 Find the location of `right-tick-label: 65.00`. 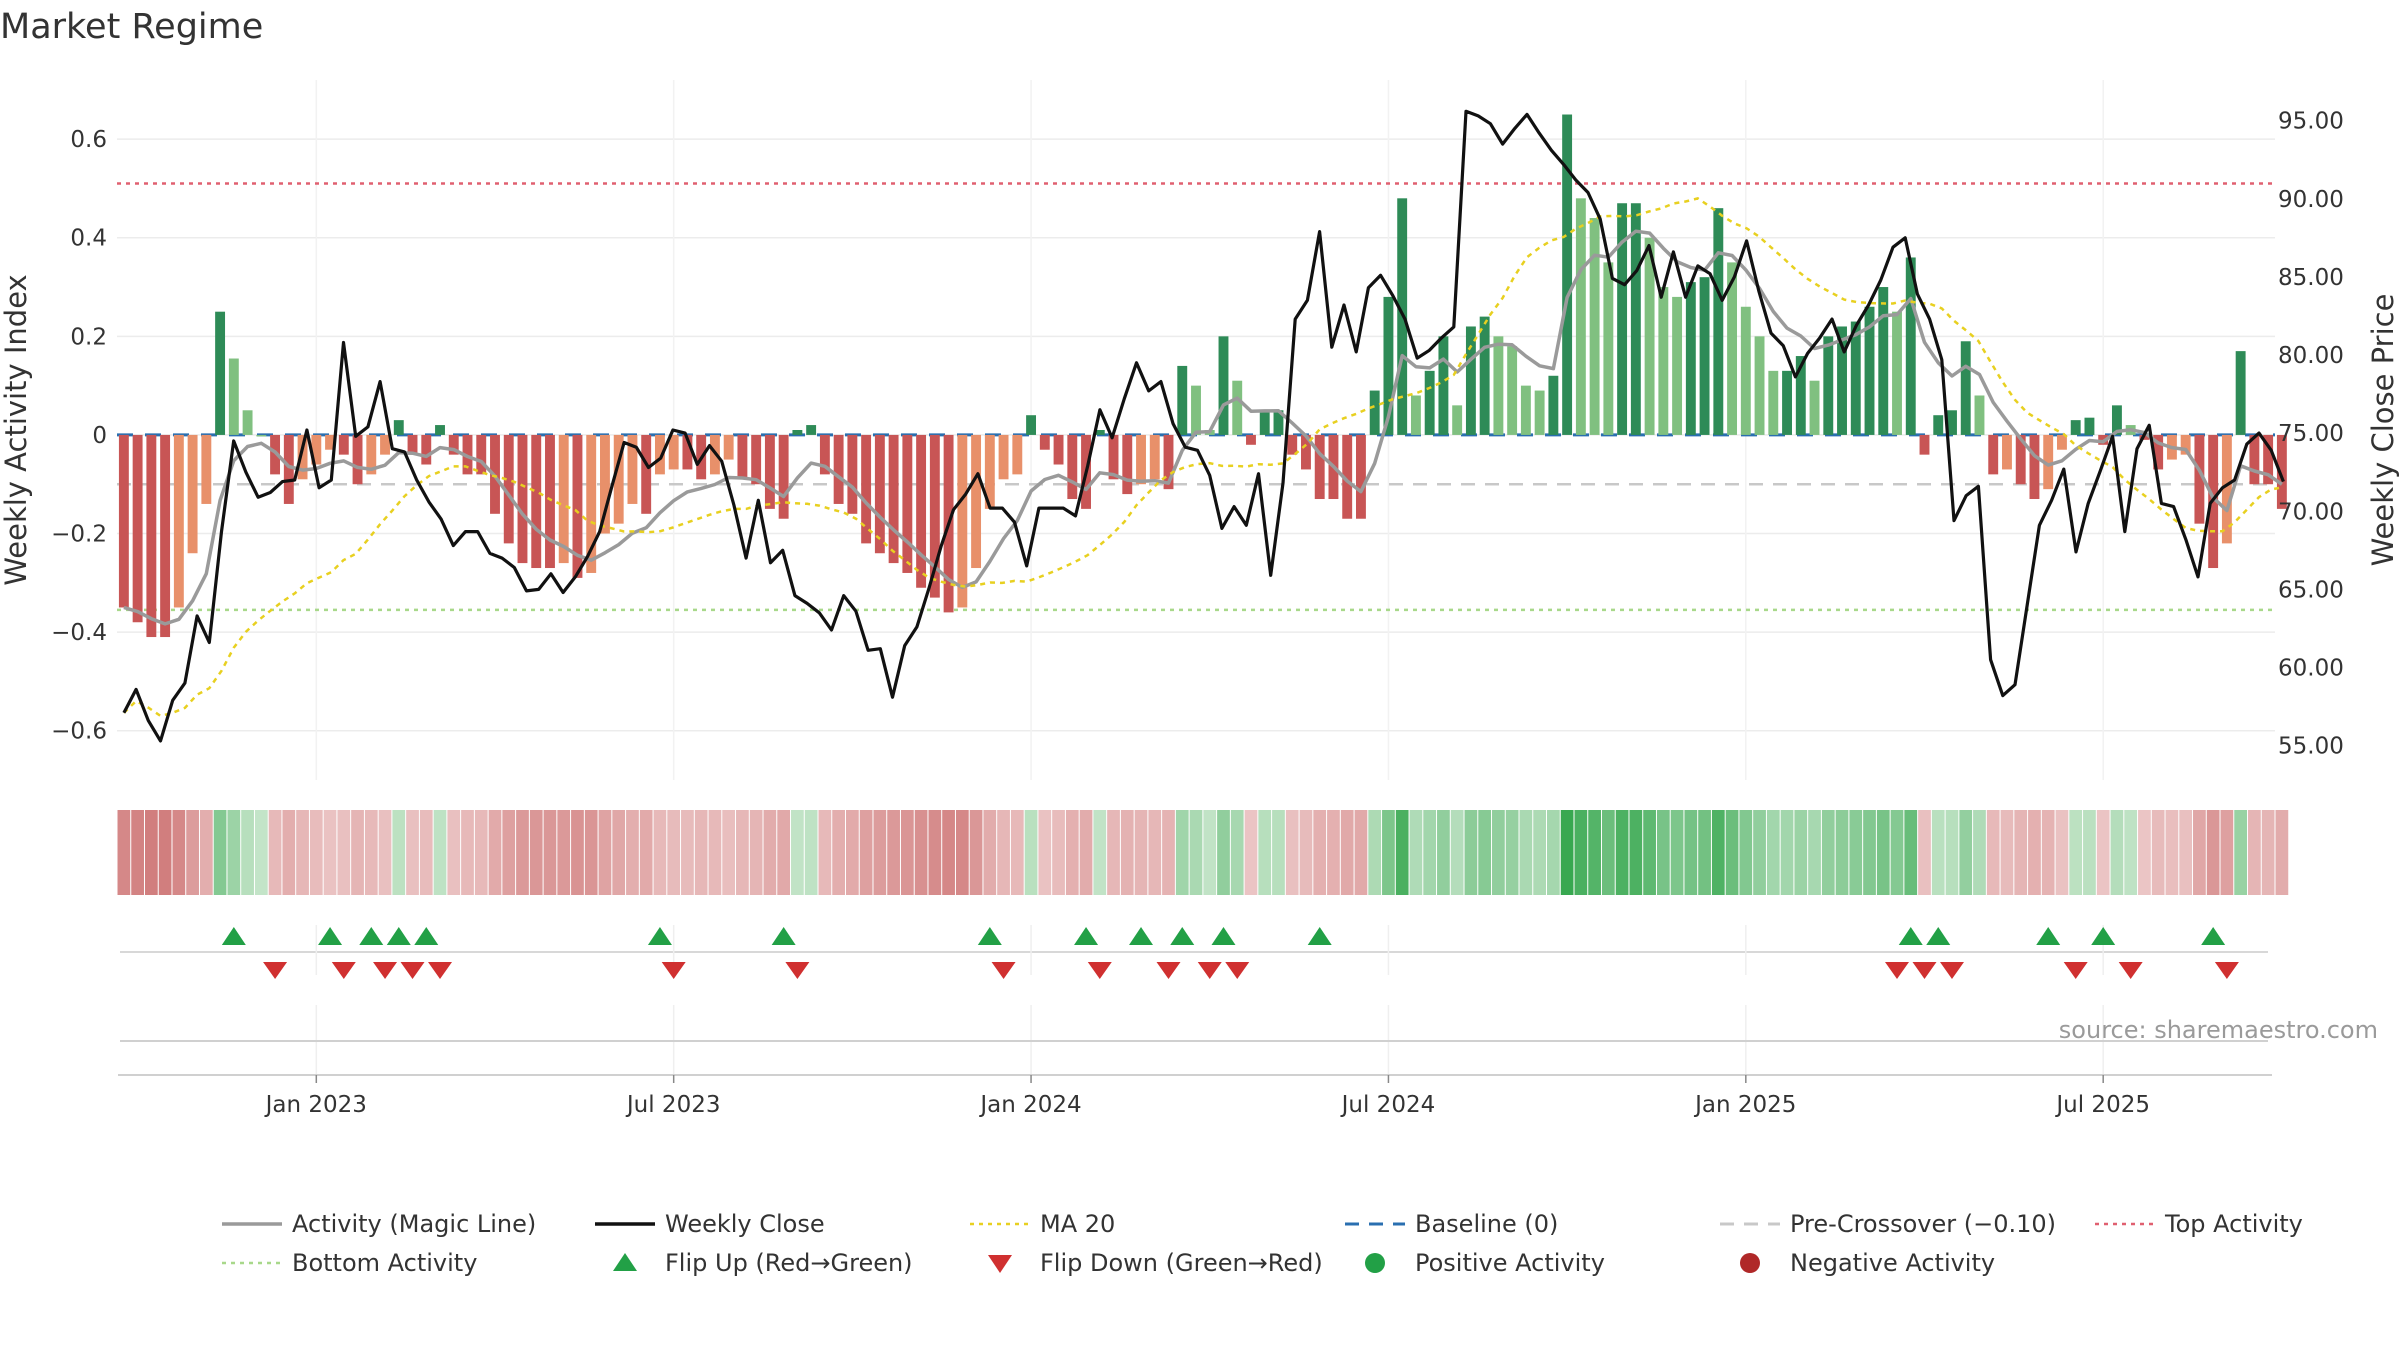

right-tick-label: 65.00 is located at coordinates (2311, 590).